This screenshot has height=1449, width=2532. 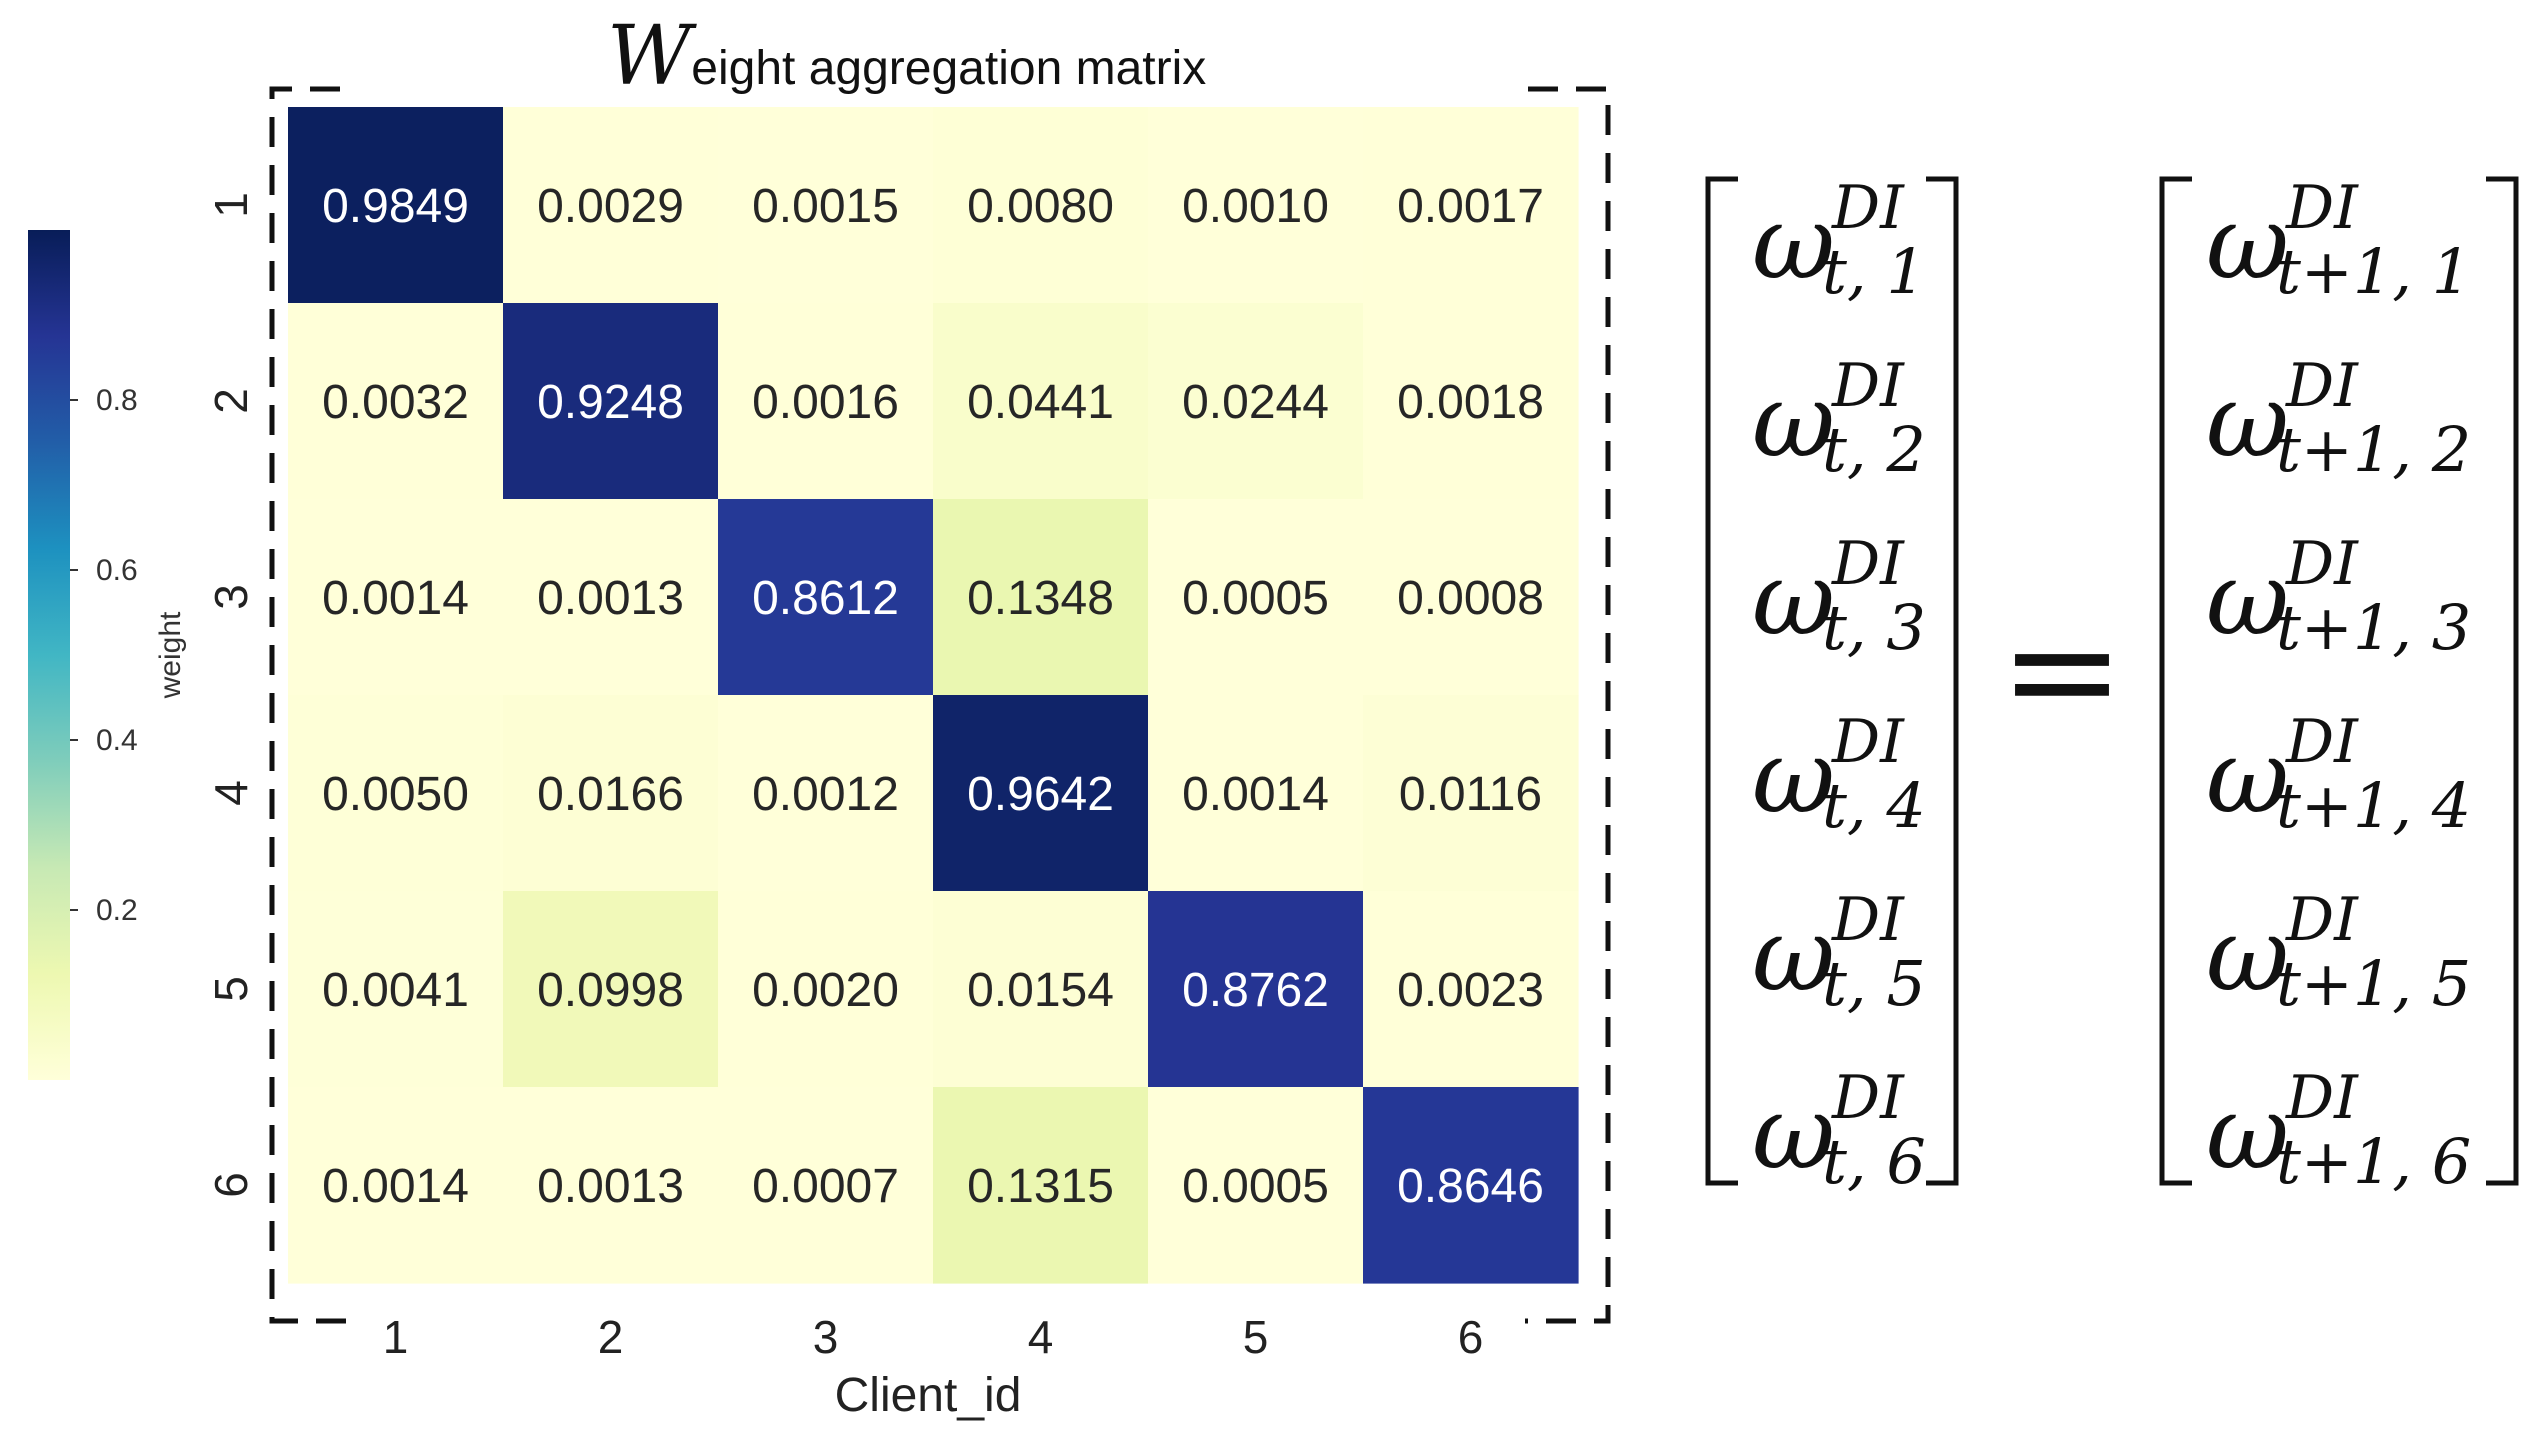 I want to click on subscript: t+1, 3, so click(x=2373, y=627).